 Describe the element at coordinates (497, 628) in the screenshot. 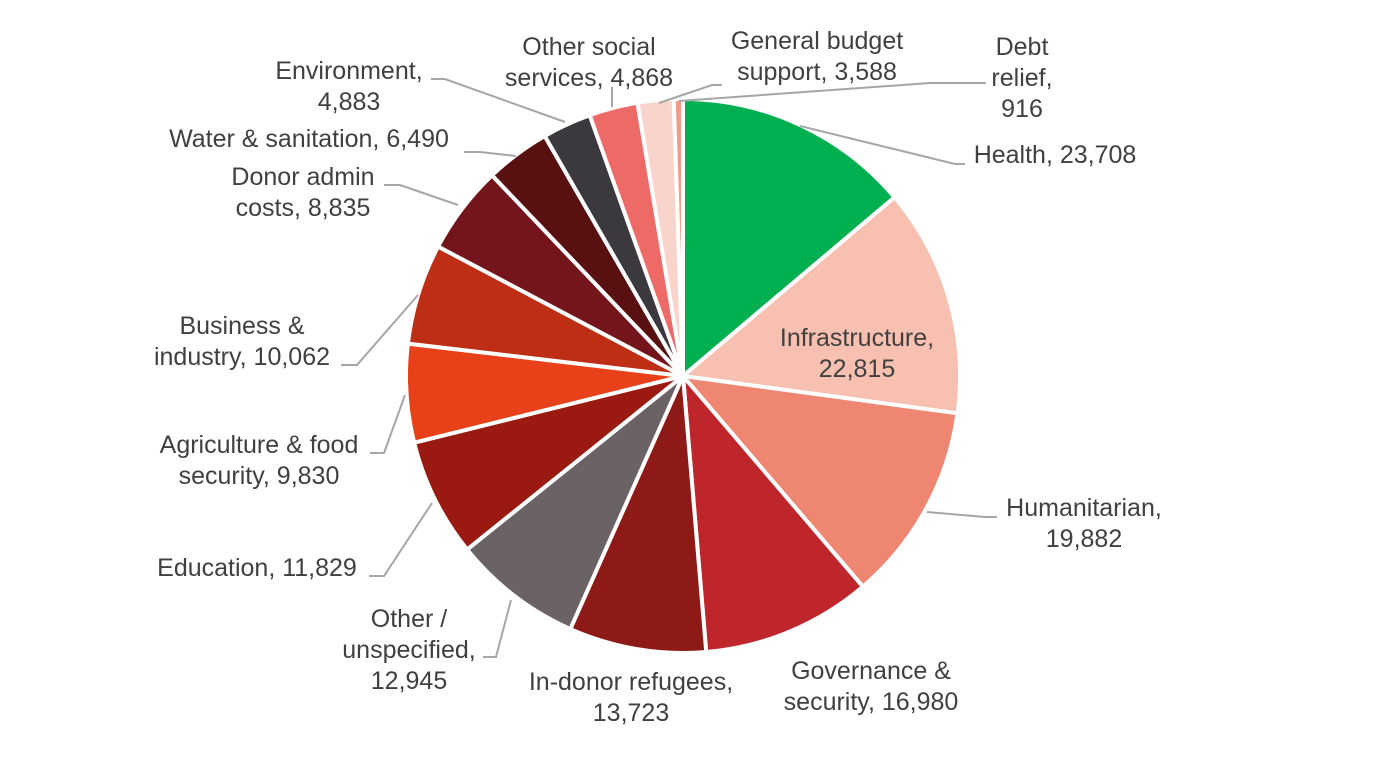

I see `leader-line-other-unspecified` at that location.